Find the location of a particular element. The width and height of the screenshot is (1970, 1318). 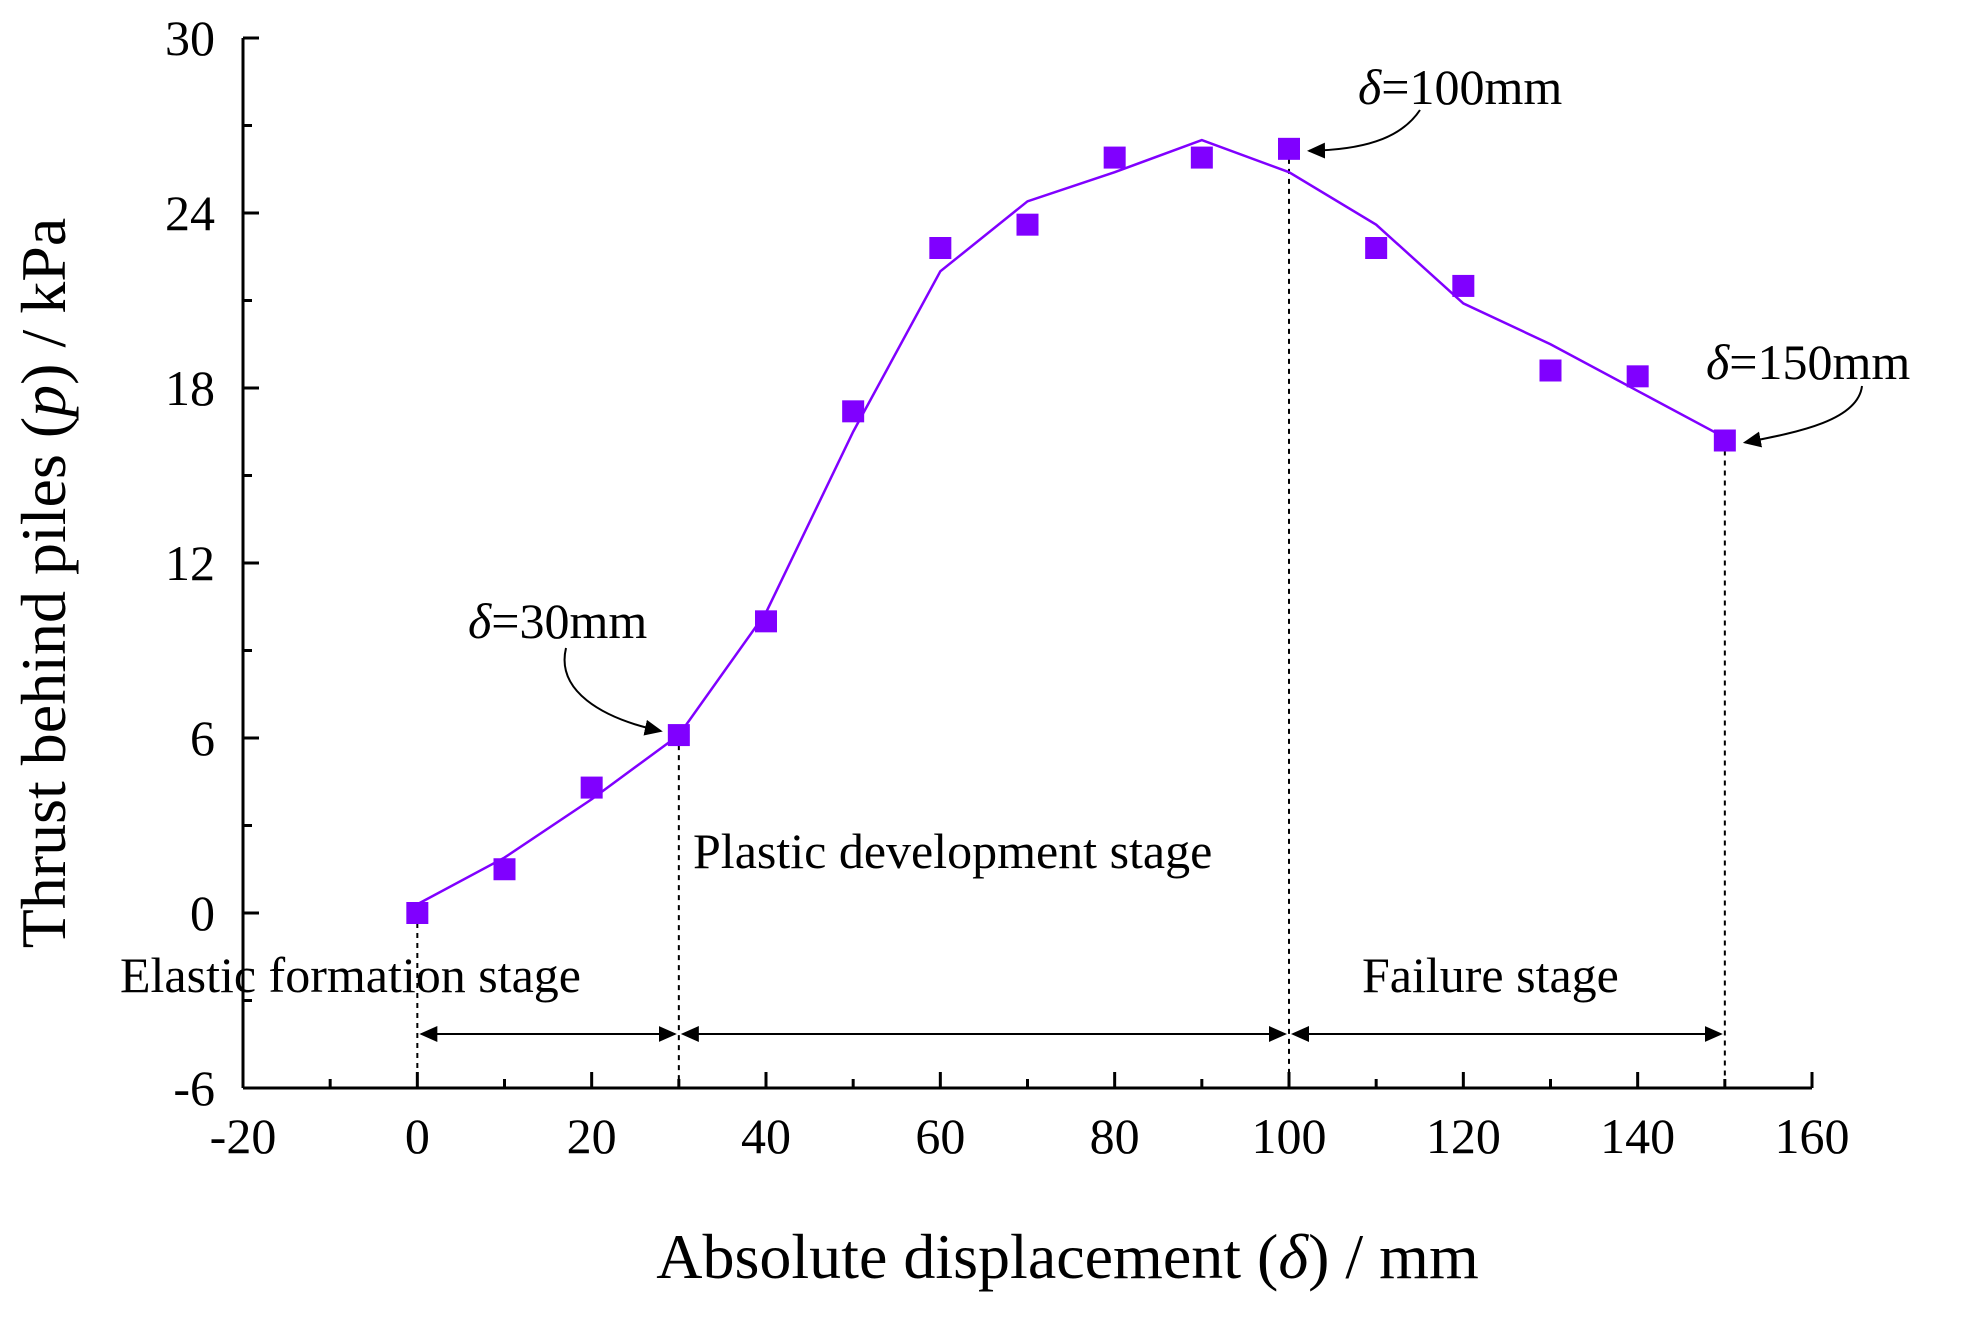

y-tick-label: 12 is located at coordinates (190, 563).